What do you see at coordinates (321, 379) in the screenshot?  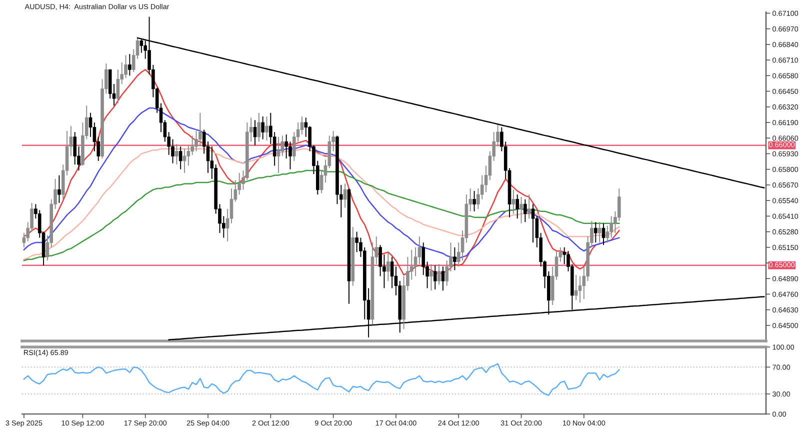 I see `line-series` at bounding box center [321, 379].